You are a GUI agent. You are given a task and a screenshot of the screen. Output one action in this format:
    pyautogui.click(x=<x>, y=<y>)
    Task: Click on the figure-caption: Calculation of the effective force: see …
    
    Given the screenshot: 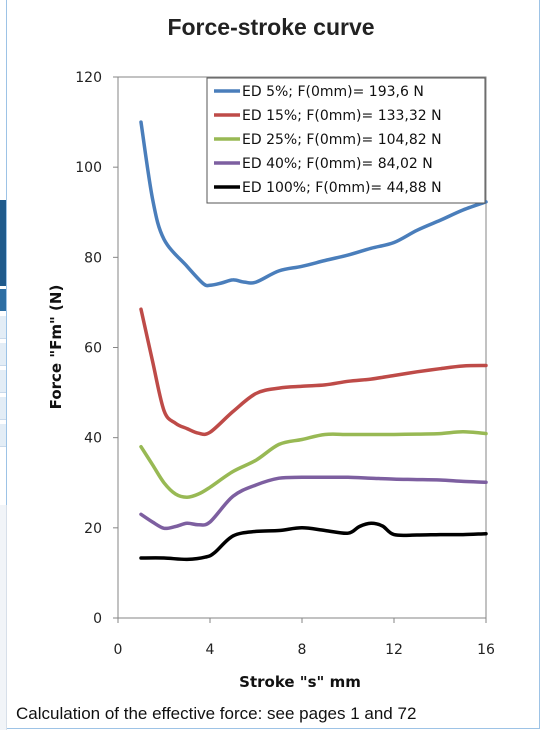 What is the action you would take?
    pyautogui.click(x=216, y=713)
    